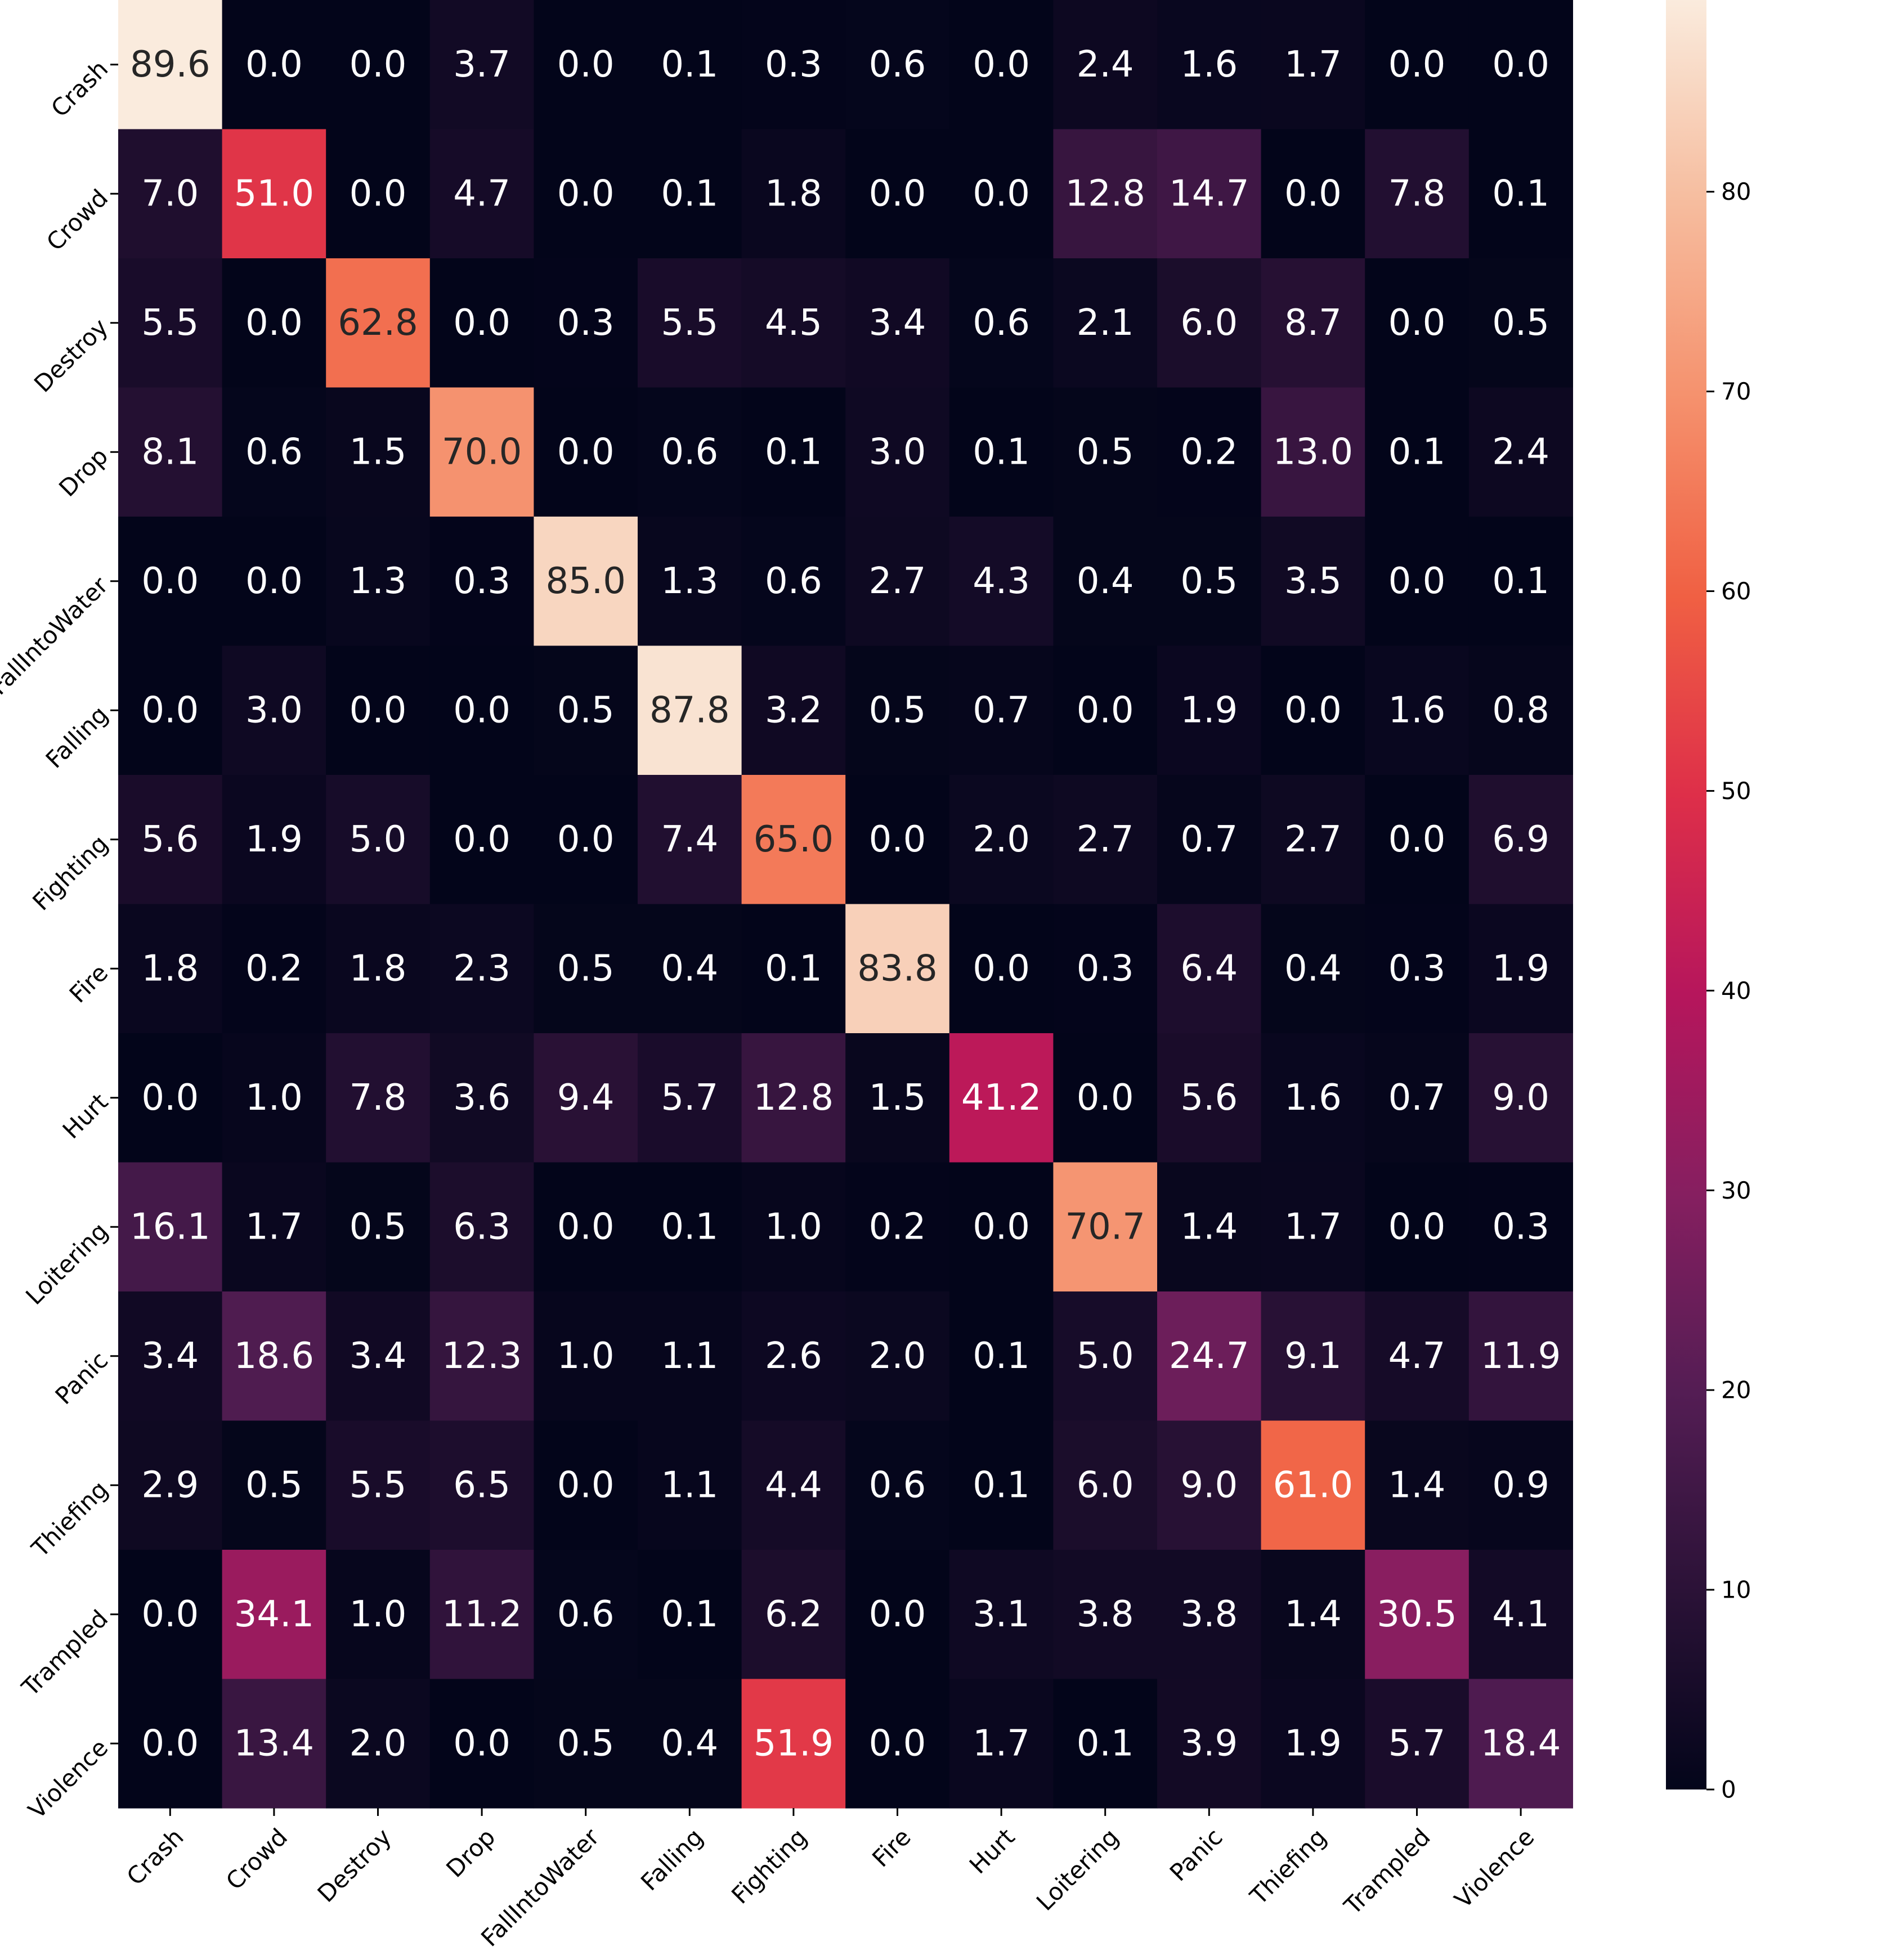 Image resolution: width=1895 pixels, height=1960 pixels. I want to click on cell-value-label: 3.4, so click(170, 1356).